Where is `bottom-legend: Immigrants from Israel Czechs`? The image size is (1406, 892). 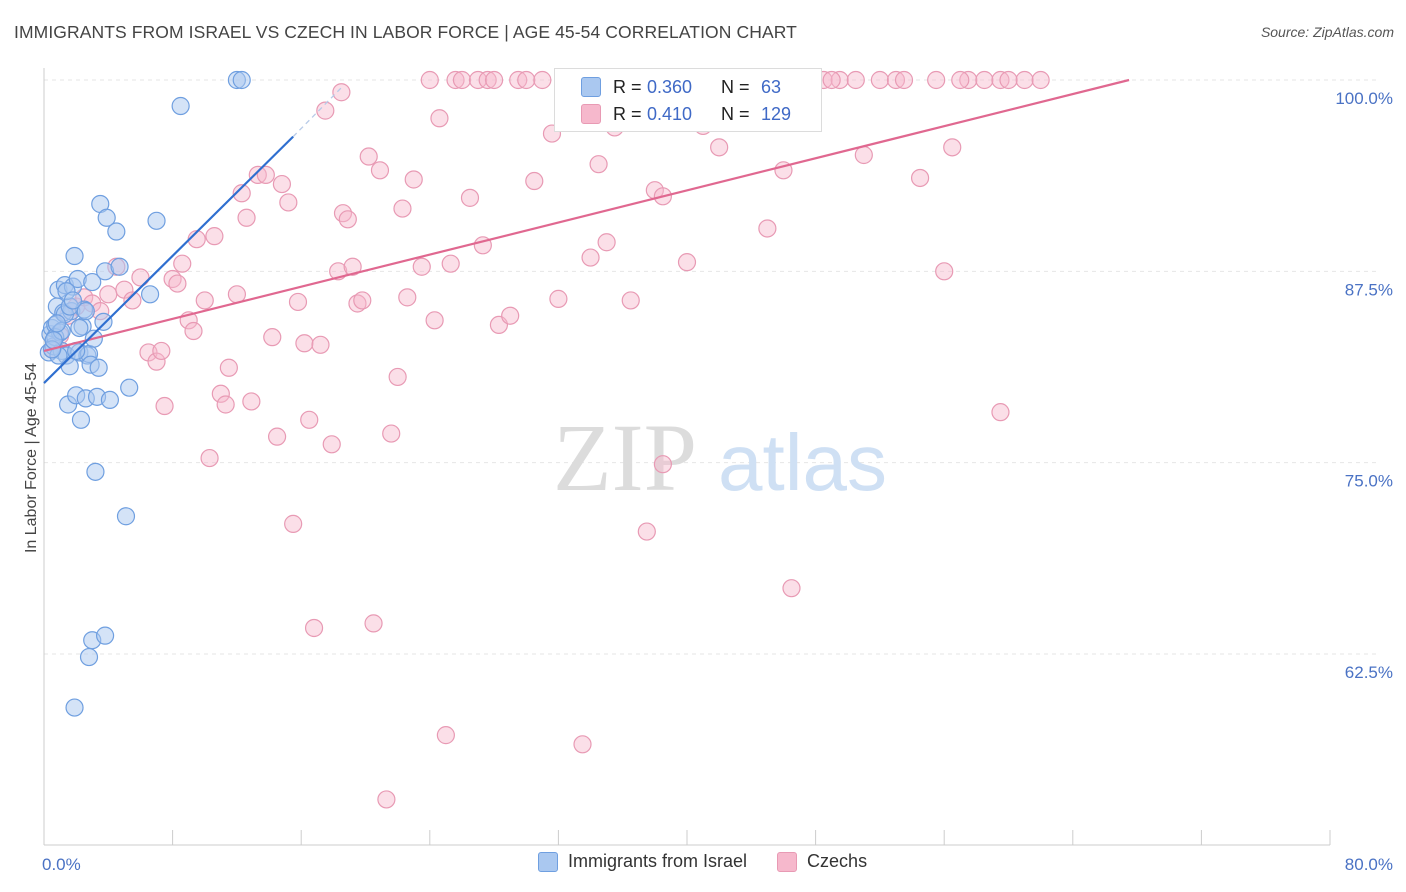 bottom-legend: Immigrants from Israel Czechs is located at coordinates (717, 861).